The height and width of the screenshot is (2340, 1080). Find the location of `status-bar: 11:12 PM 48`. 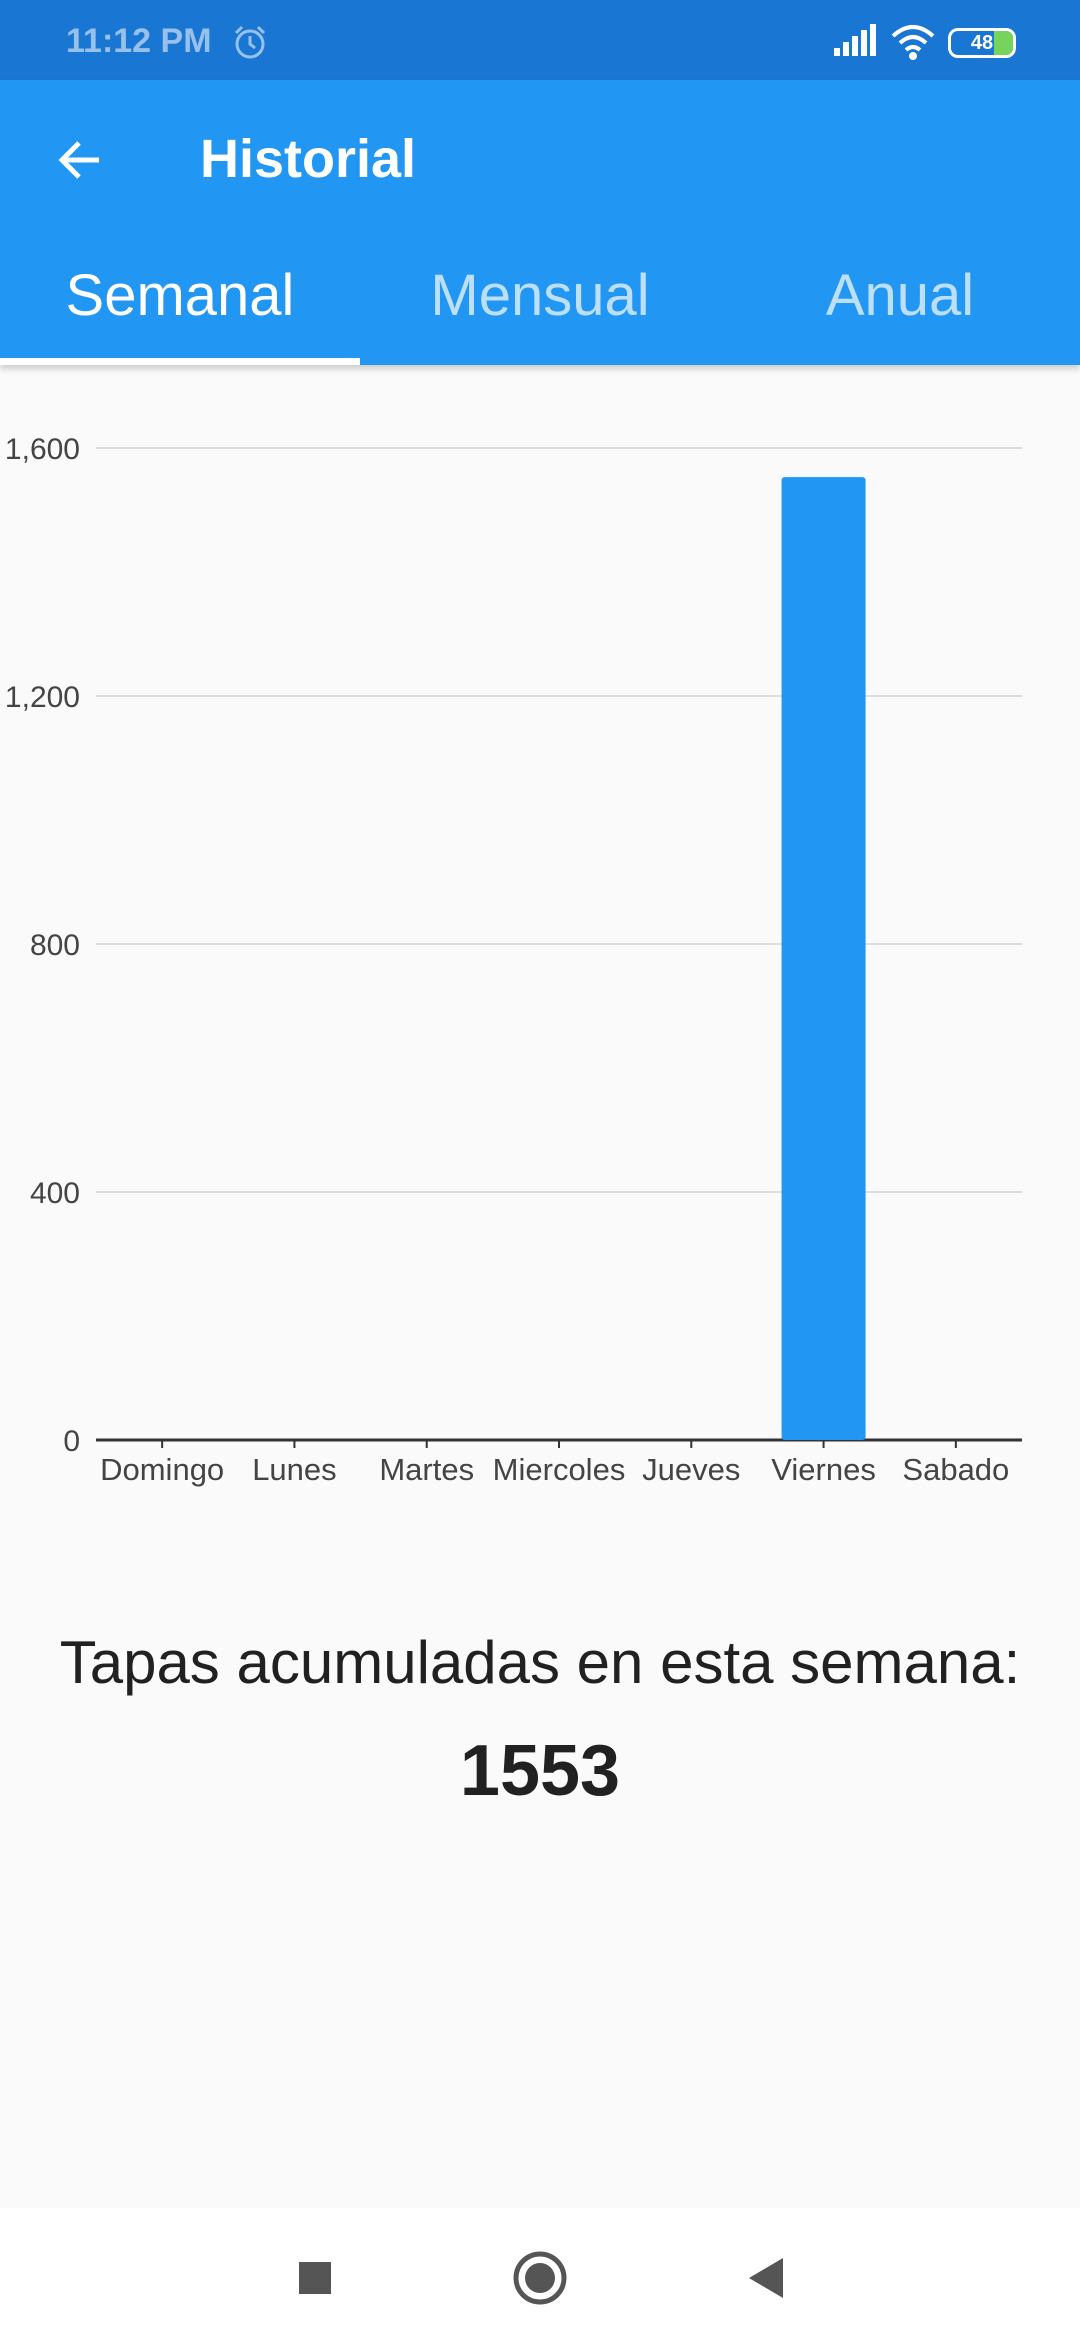

status-bar: 11:12 PM 48 is located at coordinates (540, 40).